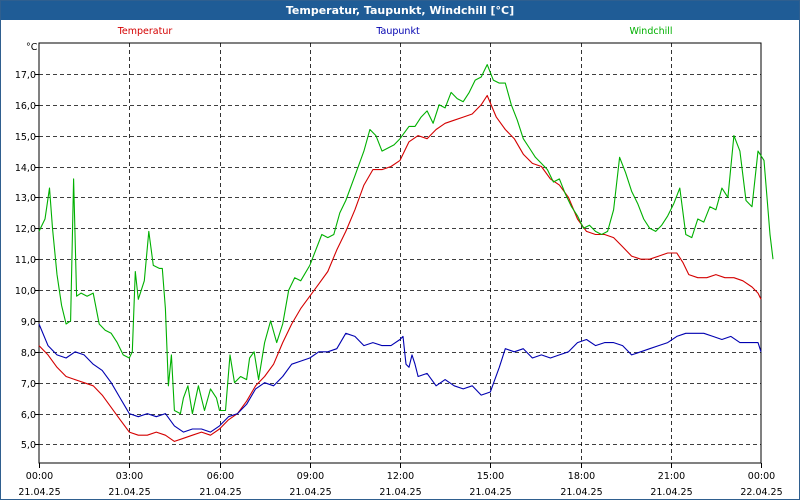 The width and height of the screenshot is (800, 500). What do you see at coordinates (671, 476) in the screenshot?
I see `x-tick-time: 21:00` at bounding box center [671, 476].